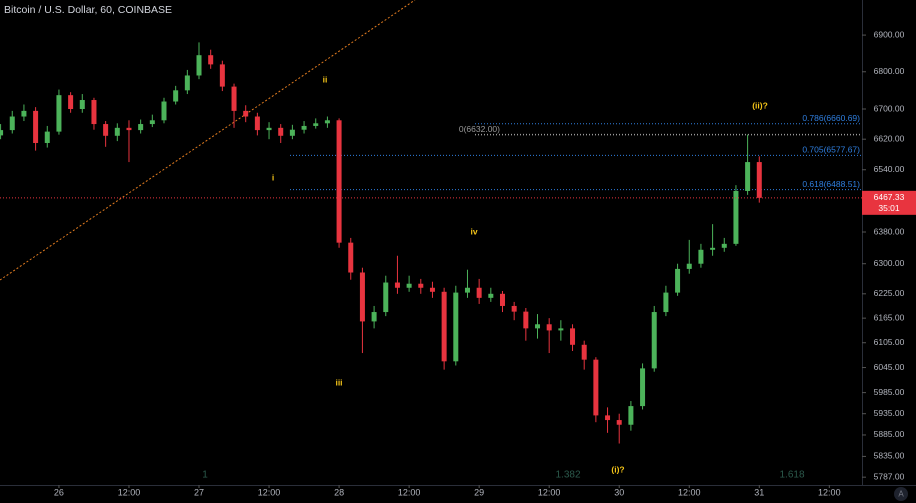 Image resolution: width=916 pixels, height=503 pixels. I want to click on fib-label: 0.705(6577.67), so click(831, 150).